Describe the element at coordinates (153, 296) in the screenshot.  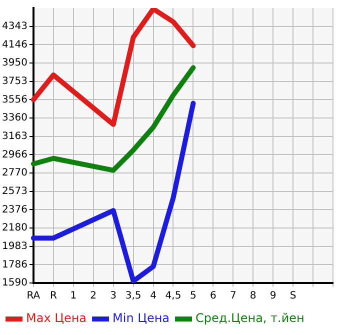
I see `x-tick-label: 4` at that location.